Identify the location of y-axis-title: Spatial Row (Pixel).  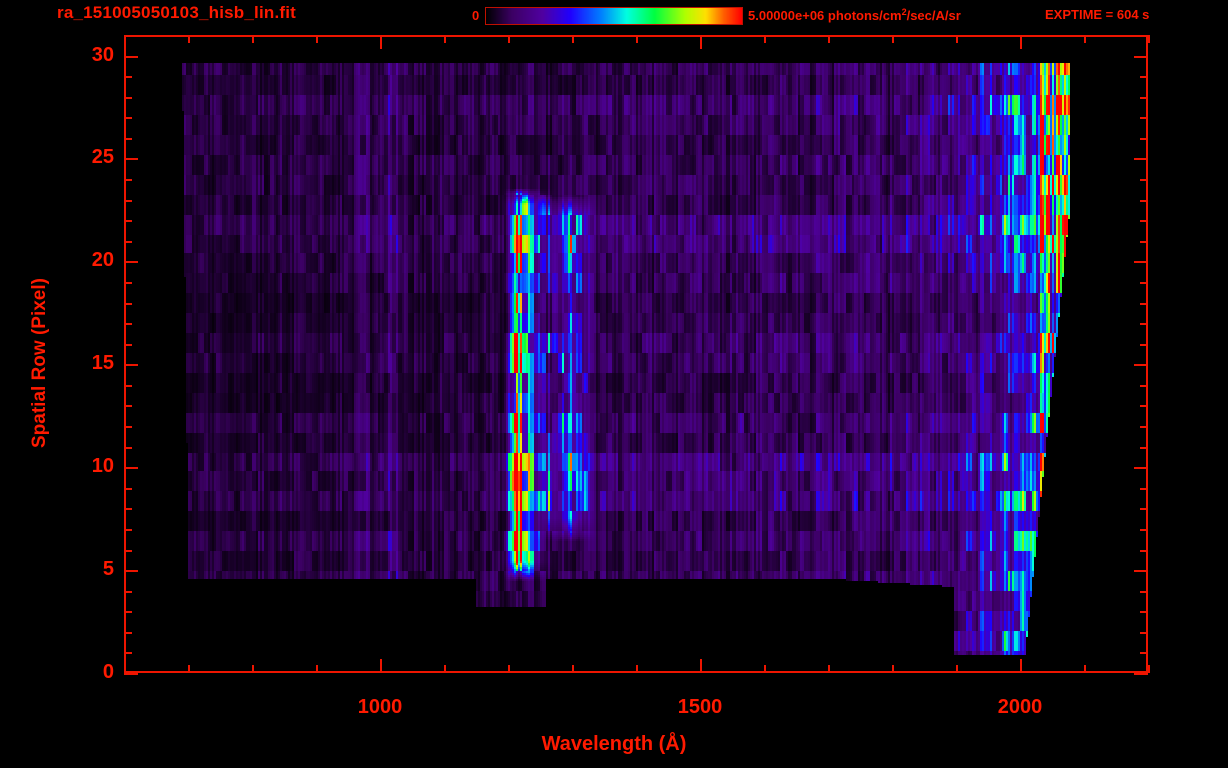
(39, 363).